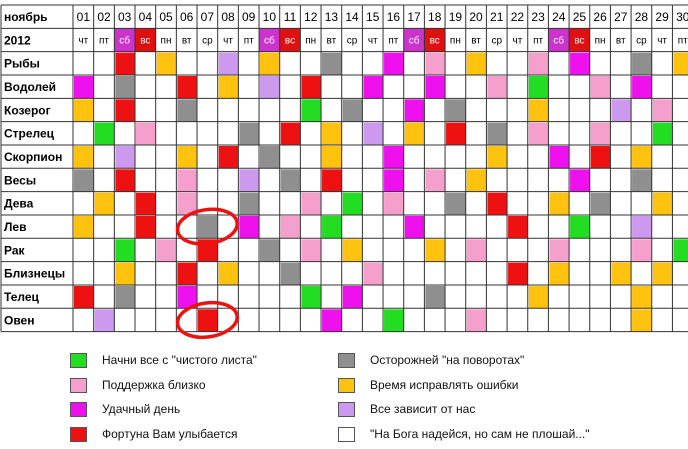  I want to click on legend-item: Время исправлять ошибки, so click(428, 385).